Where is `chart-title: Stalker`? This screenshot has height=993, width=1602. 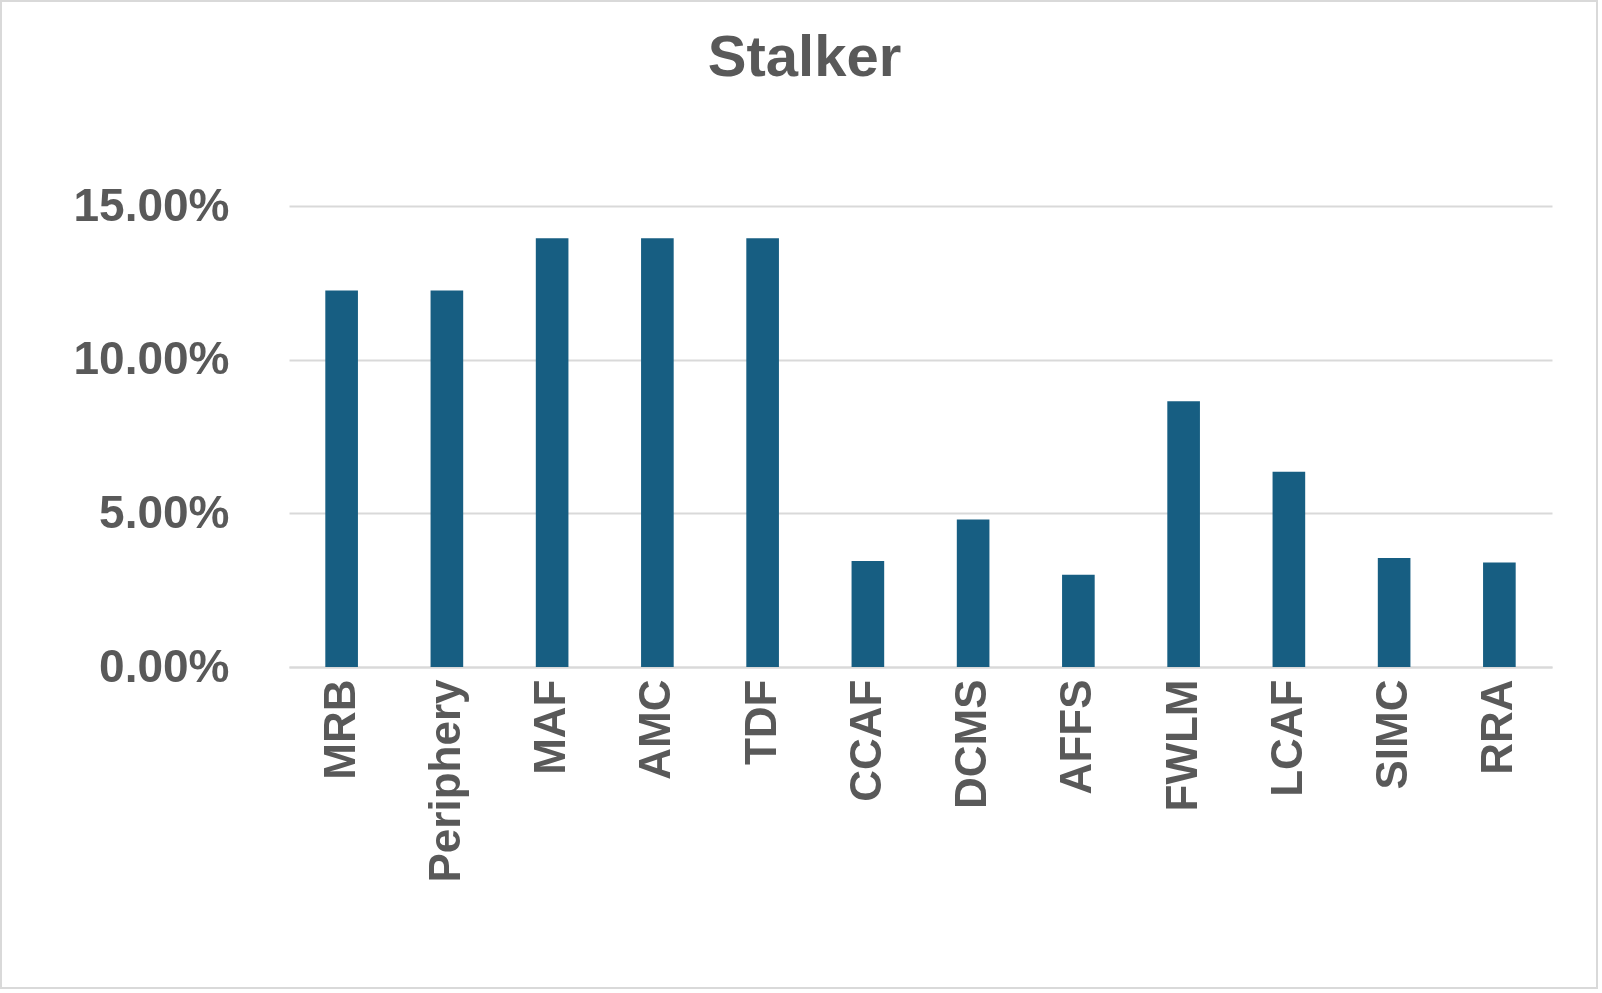
chart-title: Stalker is located at coordinates (804, 55).